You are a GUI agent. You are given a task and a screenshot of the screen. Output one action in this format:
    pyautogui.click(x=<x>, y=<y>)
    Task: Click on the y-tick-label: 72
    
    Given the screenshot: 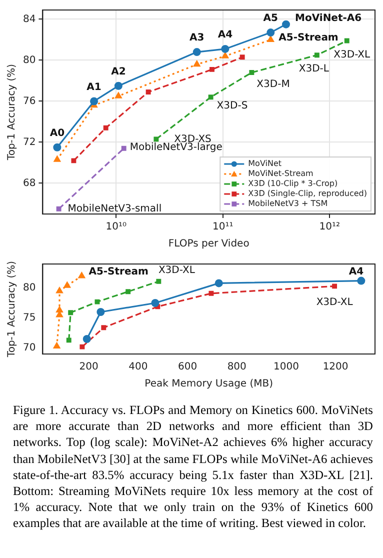 What is the action you would take?
    pyautogui.click(x=29, y=142)
    